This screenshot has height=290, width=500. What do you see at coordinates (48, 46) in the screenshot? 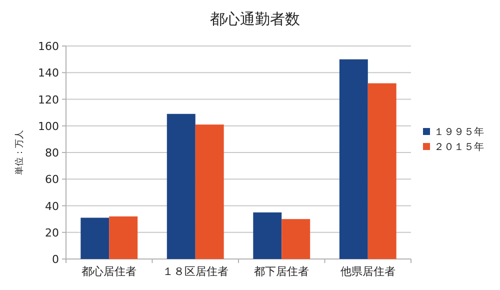
I see `y-tick-label: 160` at bounding box center [48, 46].